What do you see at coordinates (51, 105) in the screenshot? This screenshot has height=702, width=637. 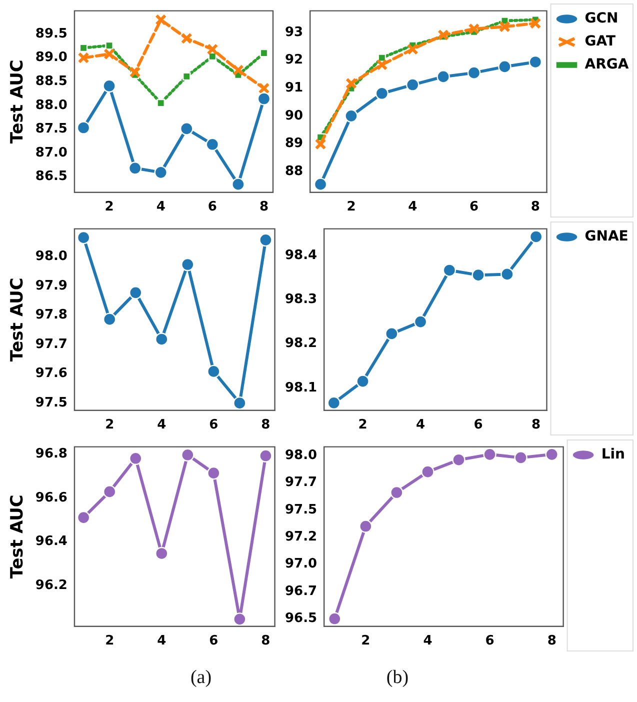 I see `y-tick-label: 88.0` at bounding box center [51, 105].